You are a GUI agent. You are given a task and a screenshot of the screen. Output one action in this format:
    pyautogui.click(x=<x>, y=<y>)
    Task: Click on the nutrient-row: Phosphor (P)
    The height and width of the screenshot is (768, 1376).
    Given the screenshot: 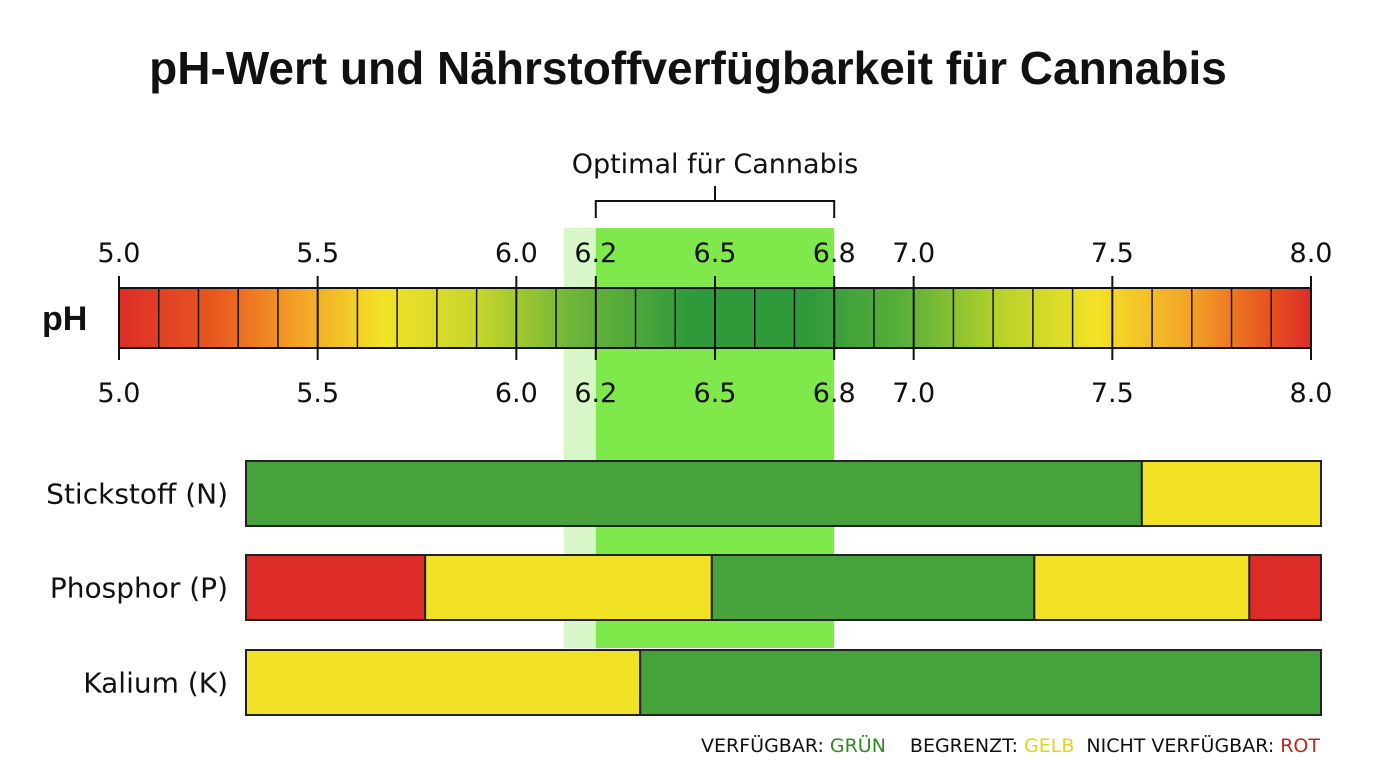 What is the action you would take?
    pyautogui.click(x=686, y=587)
    